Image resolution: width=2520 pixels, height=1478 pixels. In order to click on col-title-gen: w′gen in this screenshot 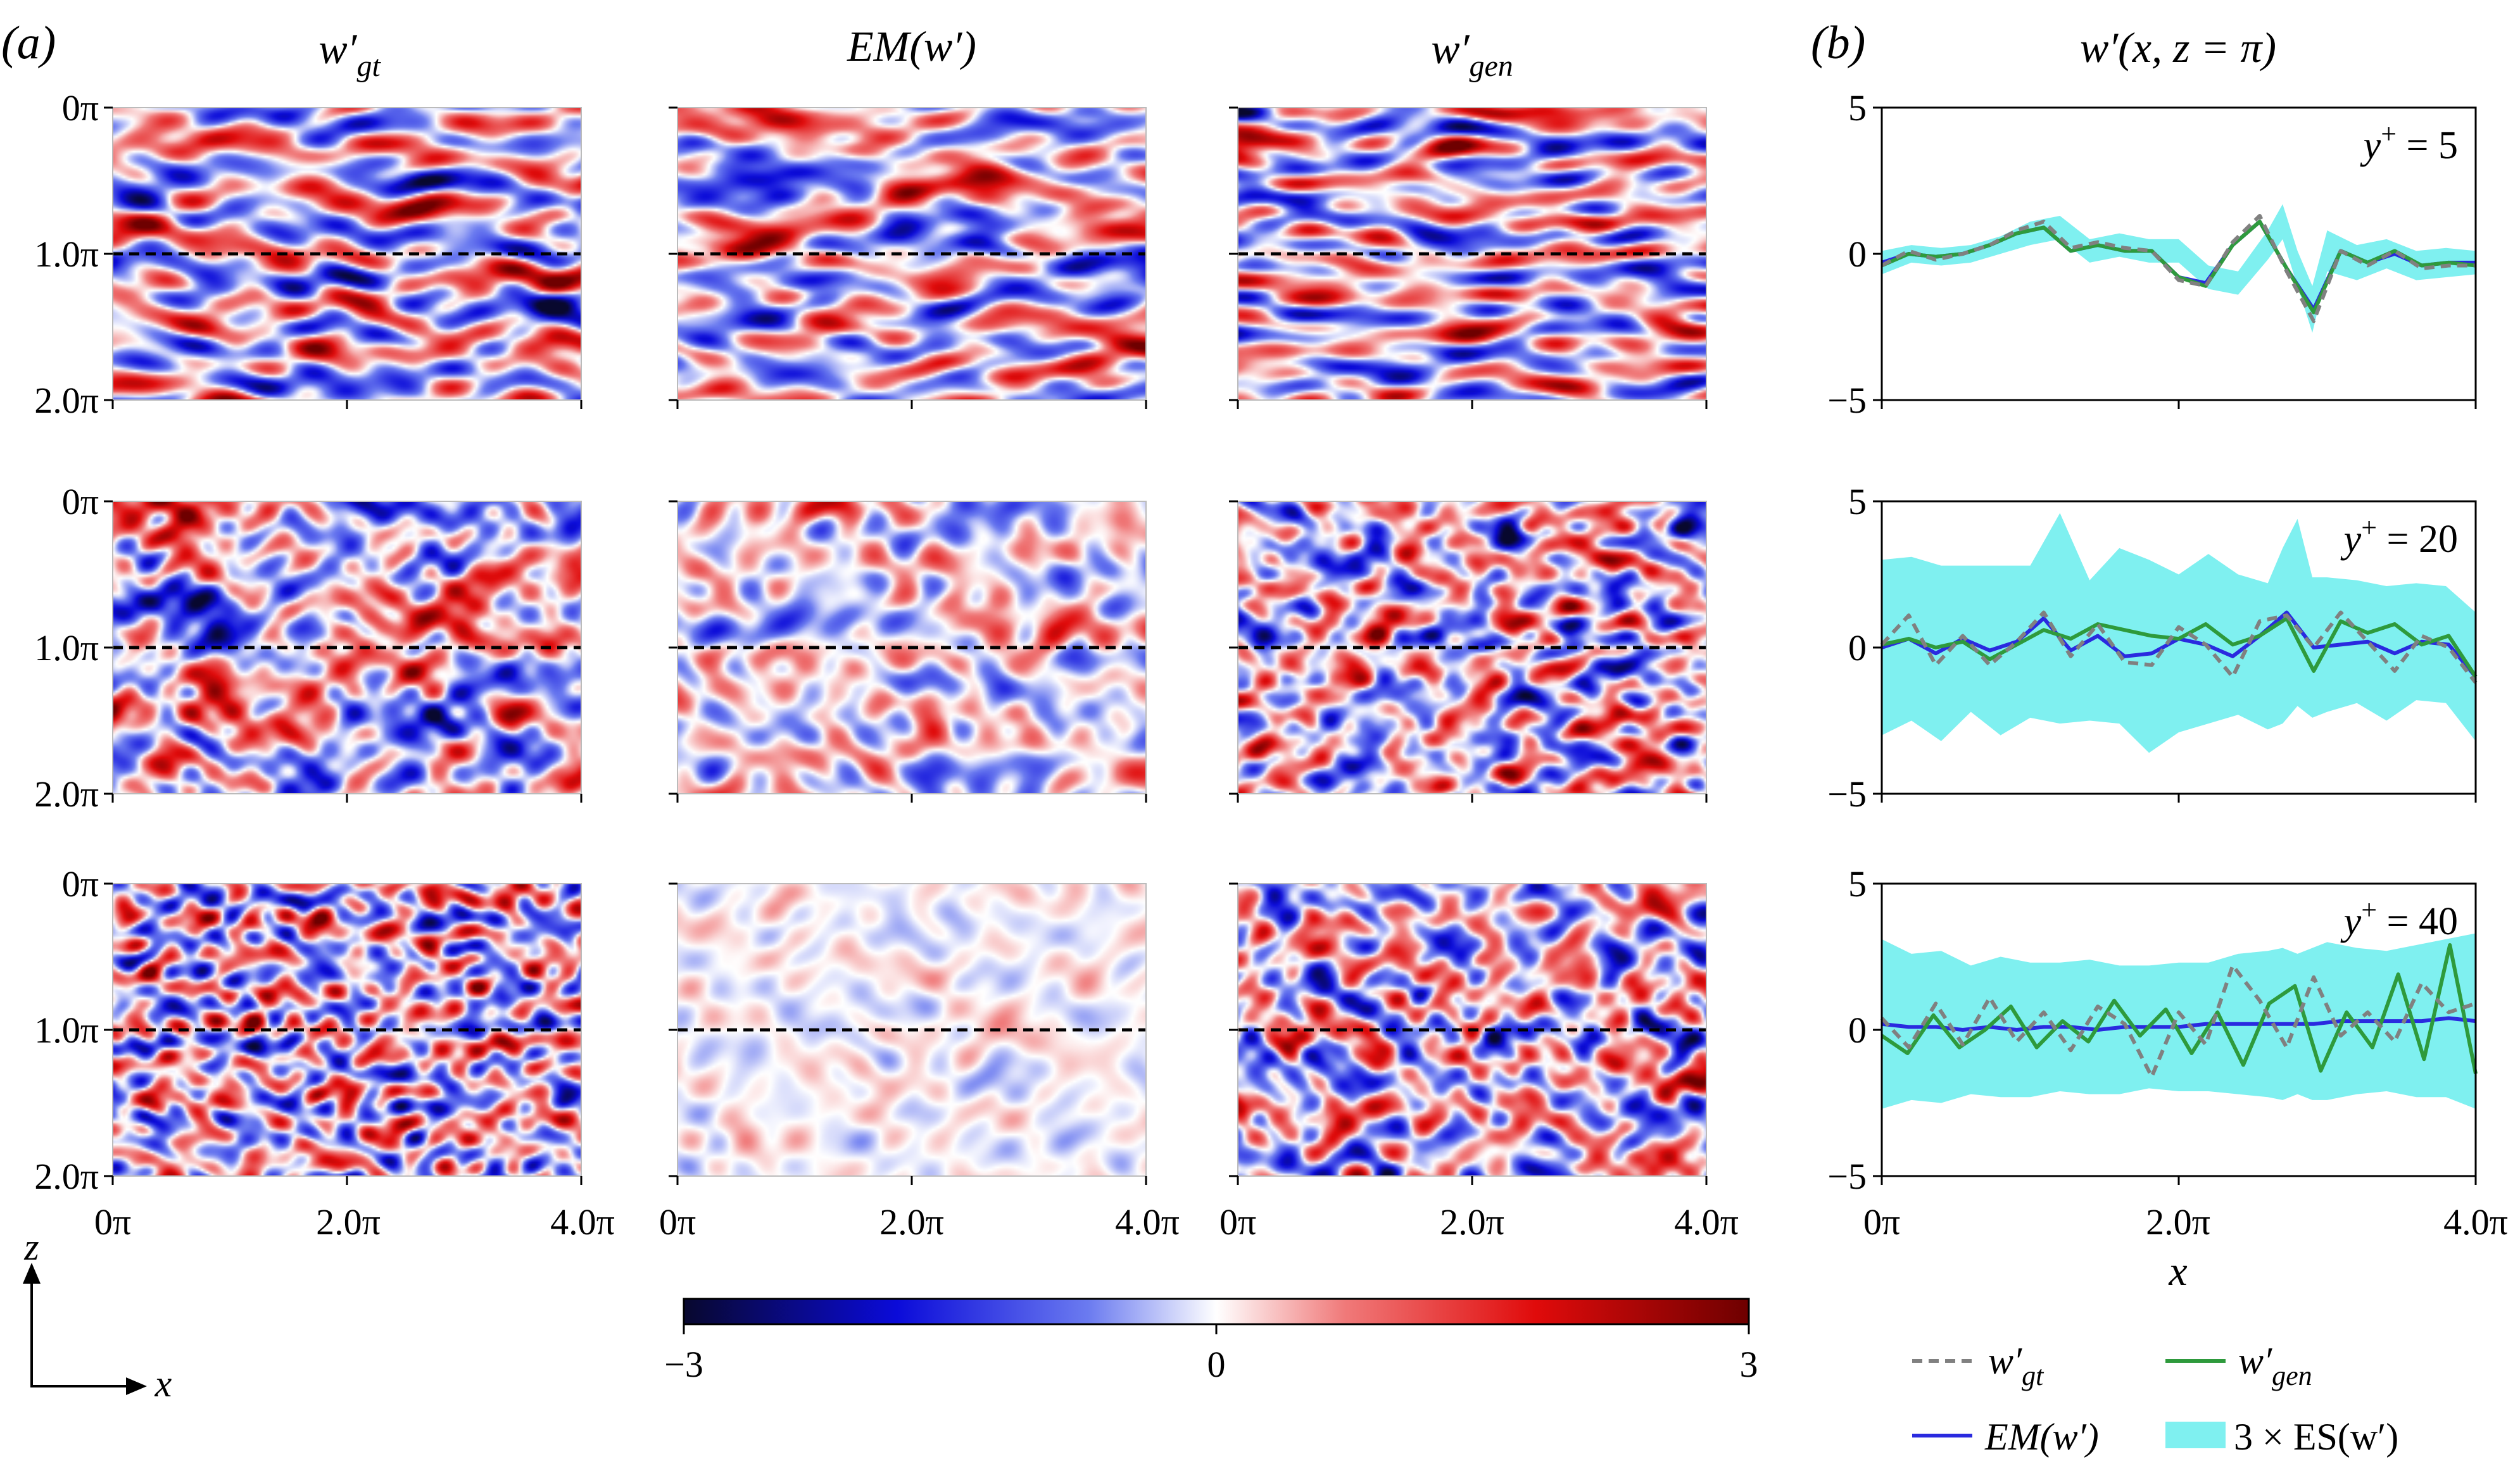, I will do `click(1472, 54)`.